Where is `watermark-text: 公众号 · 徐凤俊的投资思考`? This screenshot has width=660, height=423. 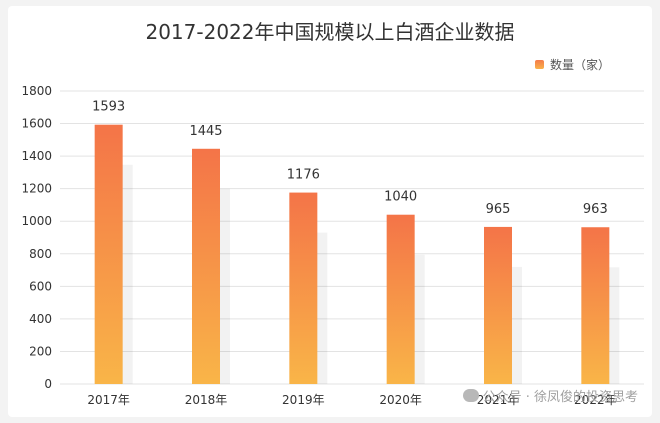 watermark-text: 公众号 · 徐凤俊的投资思考 is located at coordinates (560, 397).